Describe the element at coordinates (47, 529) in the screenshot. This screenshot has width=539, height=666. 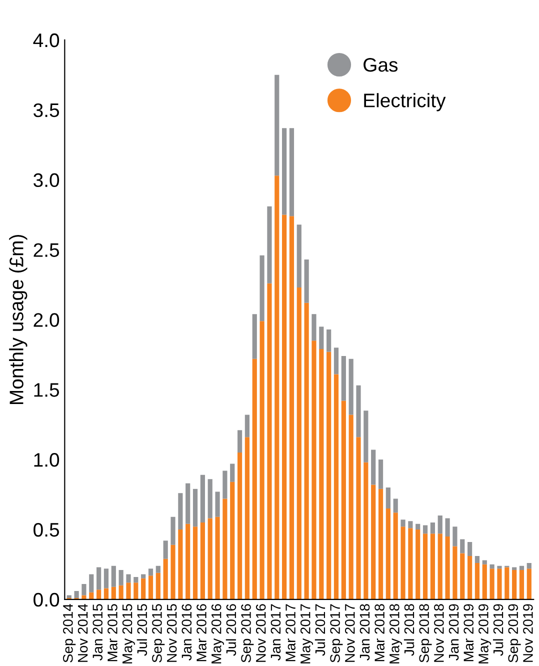
I see `y-tick-label: 0.5` at that location.